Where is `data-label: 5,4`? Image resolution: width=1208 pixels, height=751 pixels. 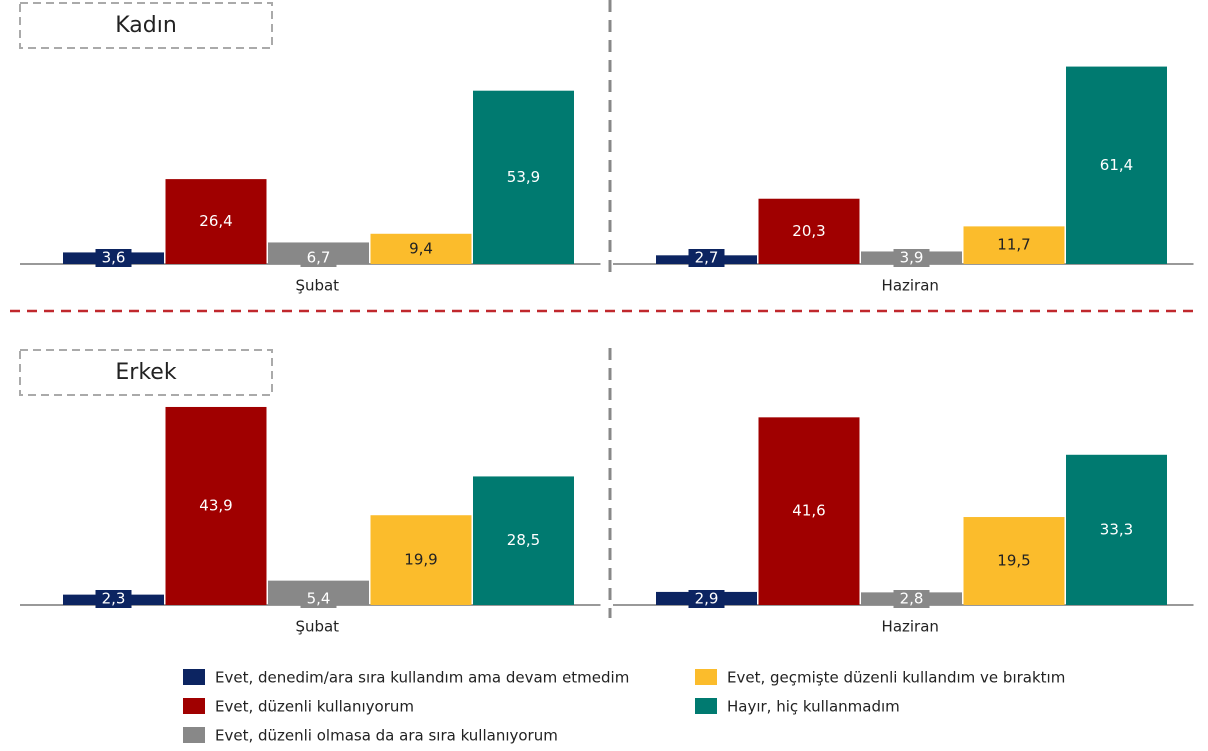
data-label: 5,4 is located at coordinates (319, 599).